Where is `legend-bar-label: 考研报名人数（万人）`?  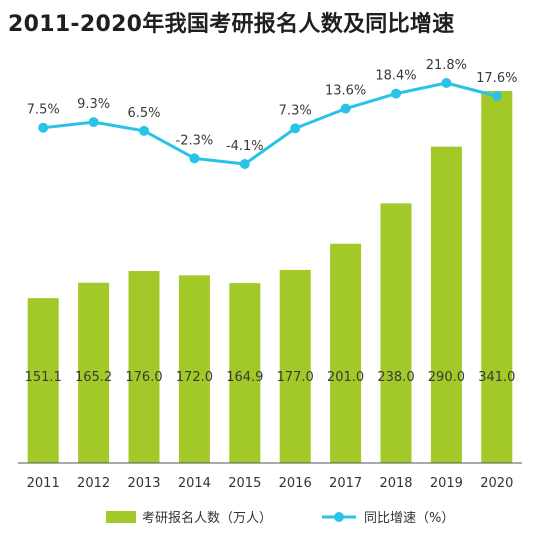 legend-bar-label: 考研报名人数（万人） is located at coordinates (207, 518).